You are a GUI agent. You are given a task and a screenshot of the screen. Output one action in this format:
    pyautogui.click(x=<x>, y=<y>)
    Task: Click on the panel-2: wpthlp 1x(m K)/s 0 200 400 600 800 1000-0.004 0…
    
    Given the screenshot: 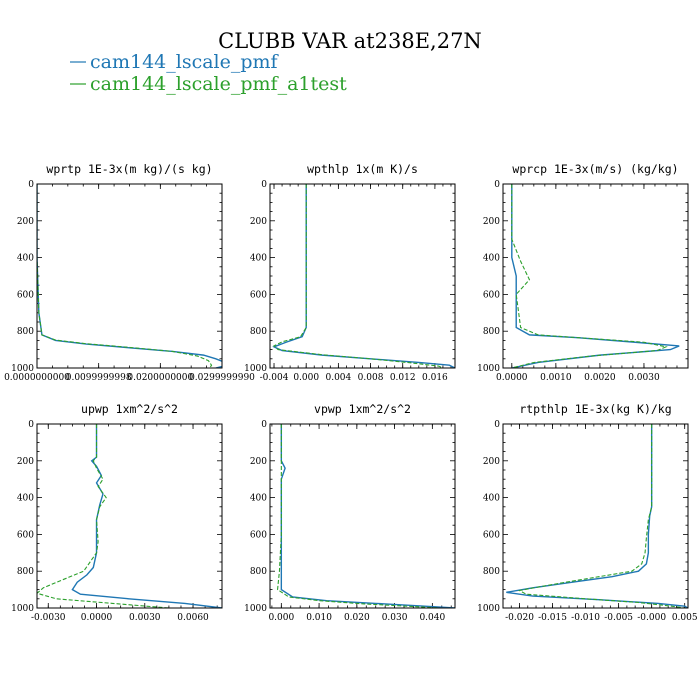 What is the action you would take?
    pyautogui.click(x=350, y=272)
    